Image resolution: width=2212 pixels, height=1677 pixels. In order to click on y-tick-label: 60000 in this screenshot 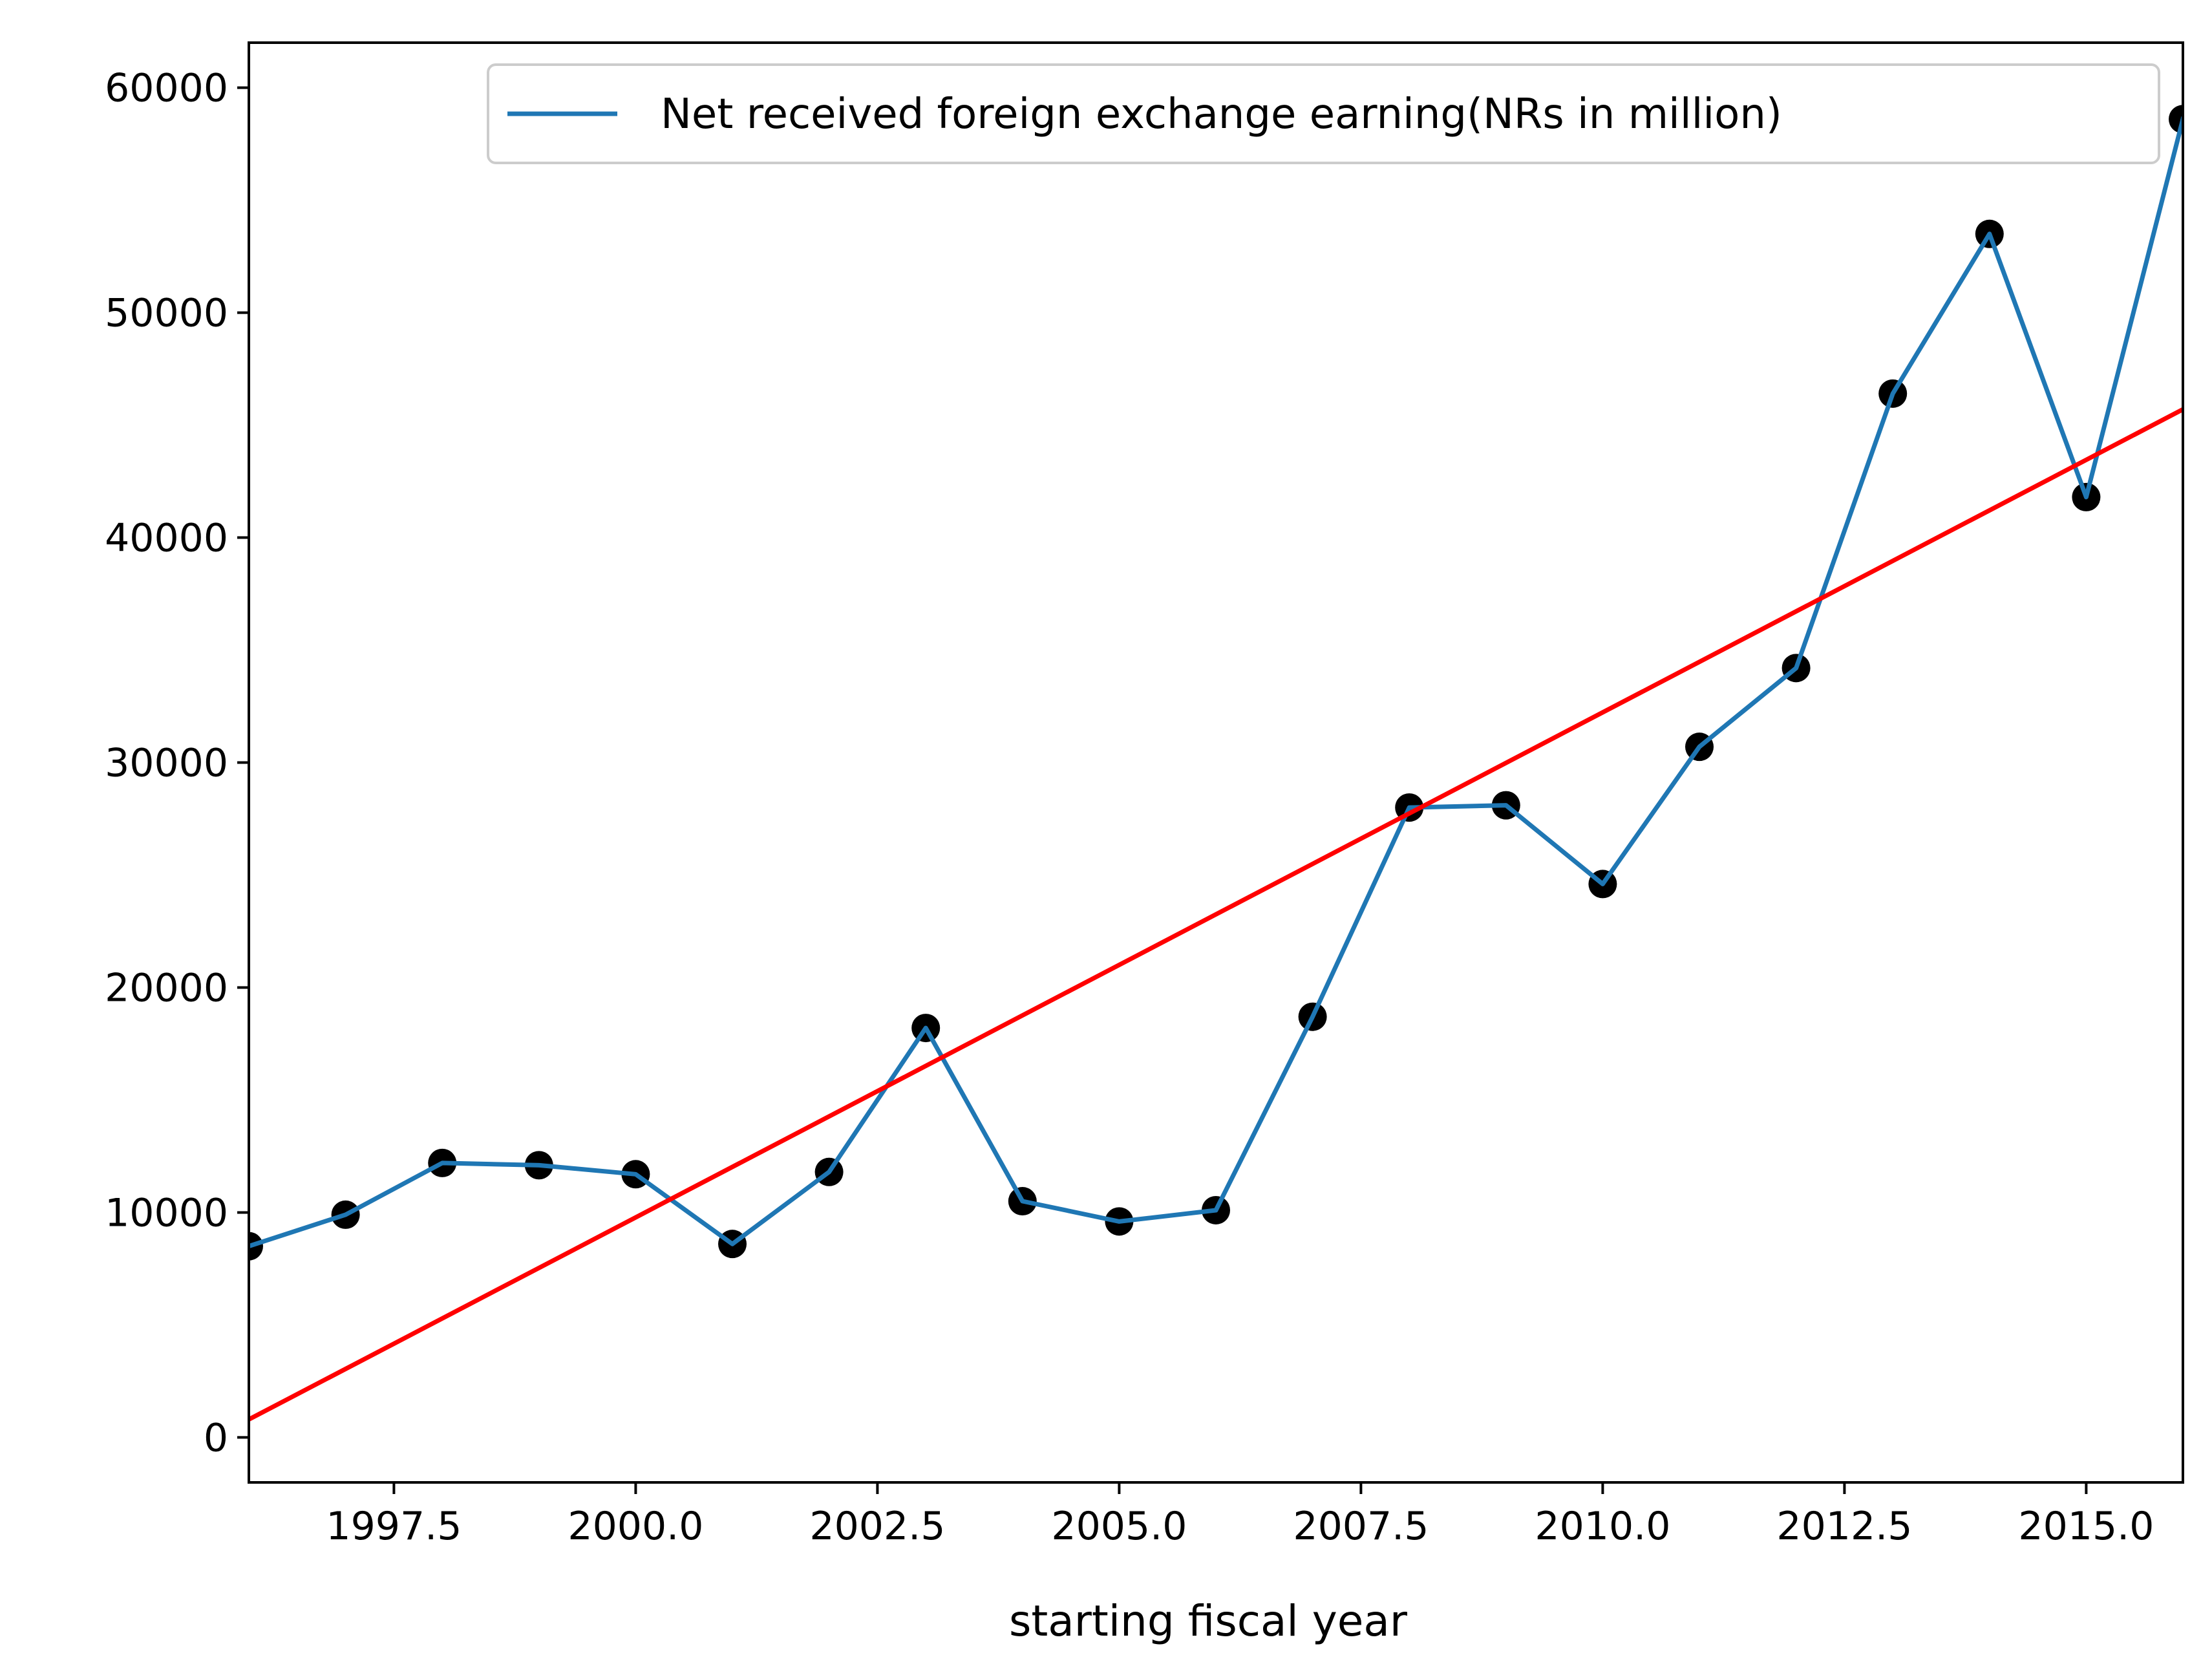, I will do `click(166, 88)`.